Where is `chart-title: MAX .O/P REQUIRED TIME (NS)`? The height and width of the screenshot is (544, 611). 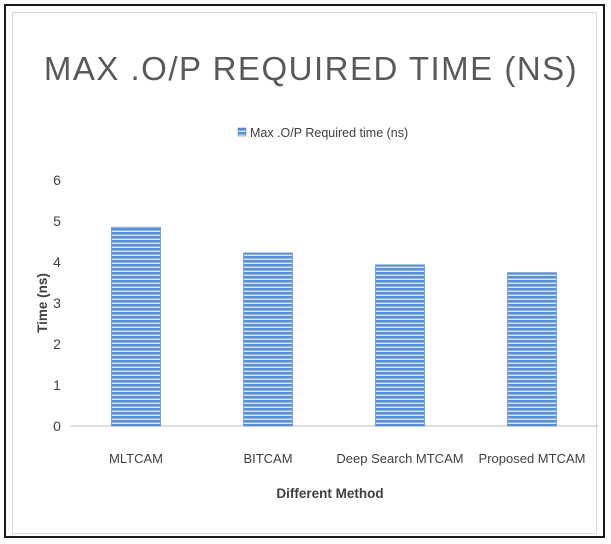
chart-title: MAX .O/P REQUIRED TIME (NS) is located at coordinates (311, 68).